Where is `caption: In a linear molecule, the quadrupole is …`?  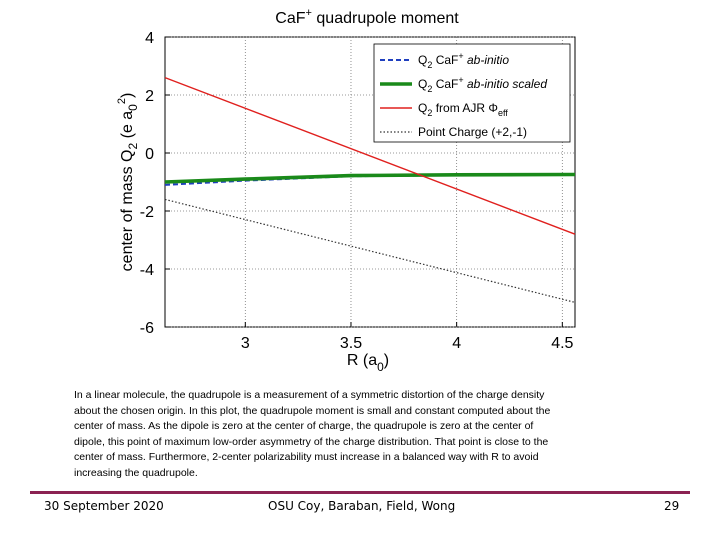 caption: In a linear molecule, the quadrupole is … is located at coordinates (354, 434).